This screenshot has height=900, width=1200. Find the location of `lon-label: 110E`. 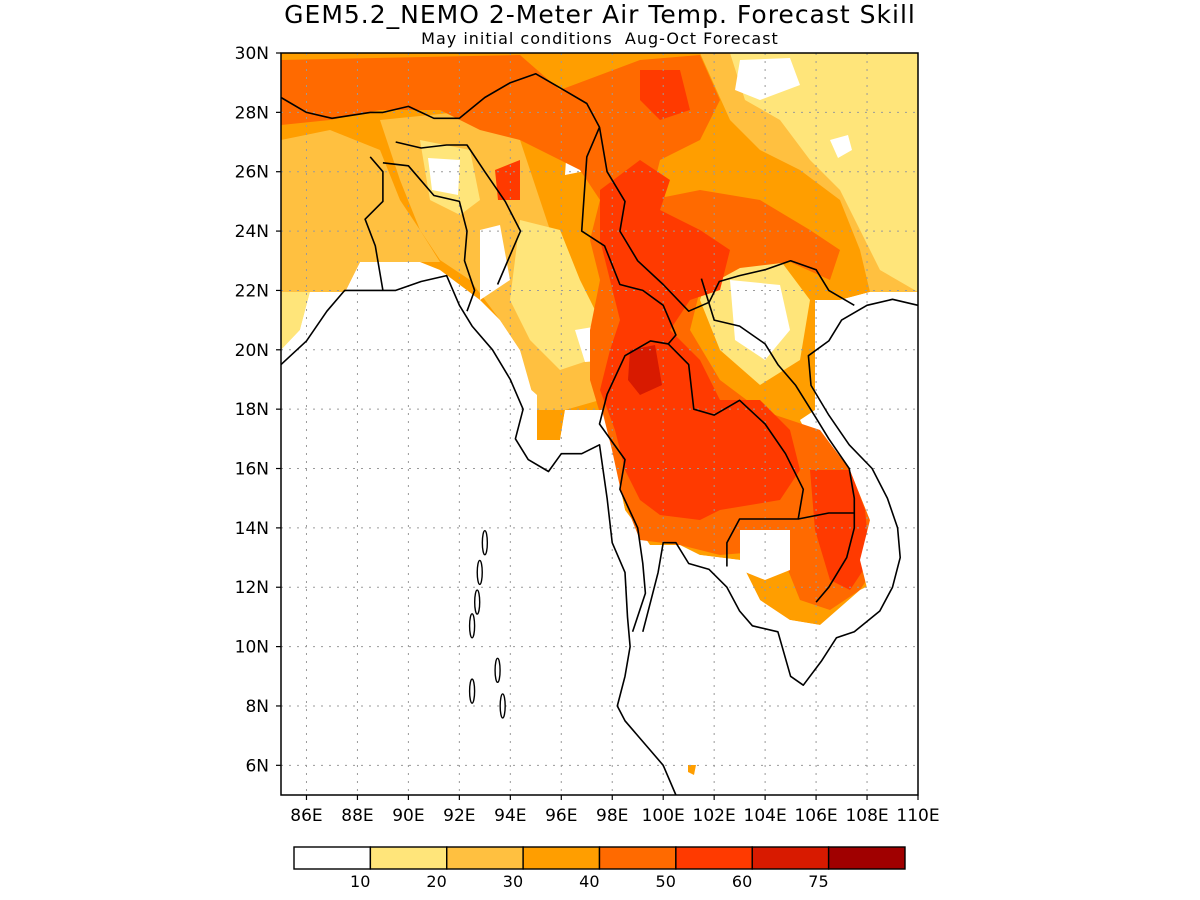

lon-label: 110E is located at coordinates (917, 816).